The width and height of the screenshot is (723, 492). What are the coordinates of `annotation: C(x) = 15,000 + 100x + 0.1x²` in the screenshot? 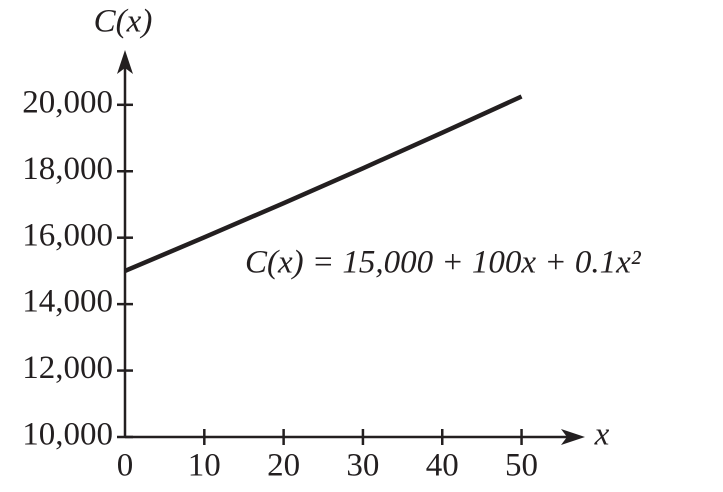 It's located at (443, 263).